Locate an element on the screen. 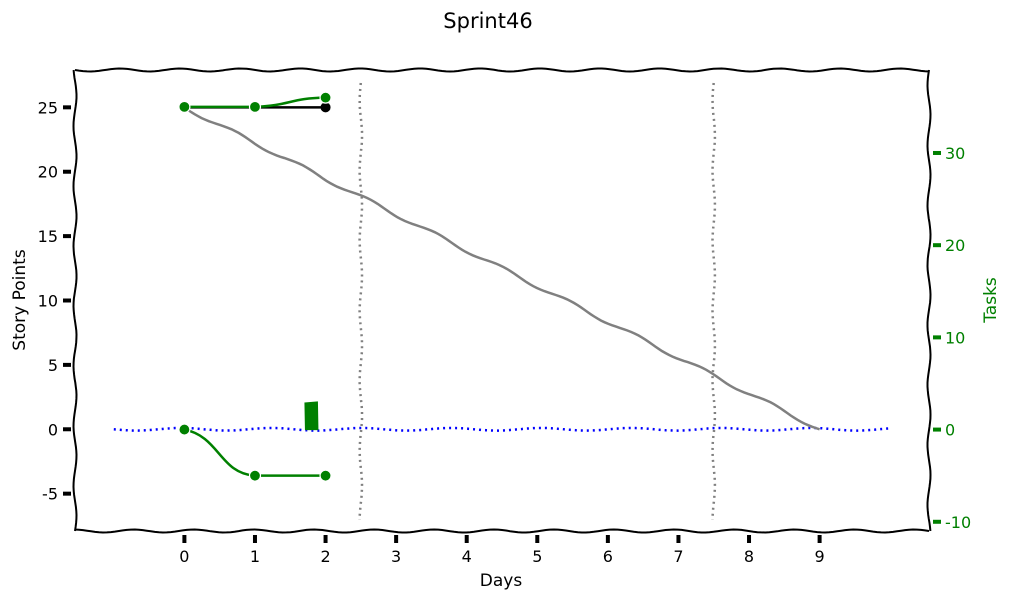  y2-tick-label-1: 20 is located at coordinates (955, 245).